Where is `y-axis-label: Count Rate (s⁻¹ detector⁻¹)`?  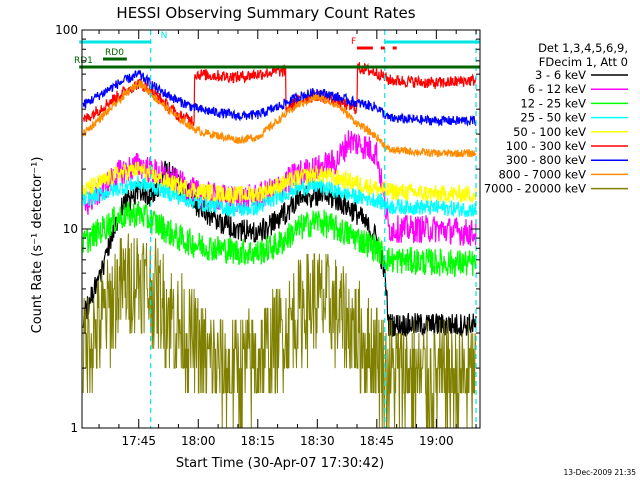
y-axis-label: Count Rate (s⁻¹ detector⁻¹) is located at coordinates (37, 245).